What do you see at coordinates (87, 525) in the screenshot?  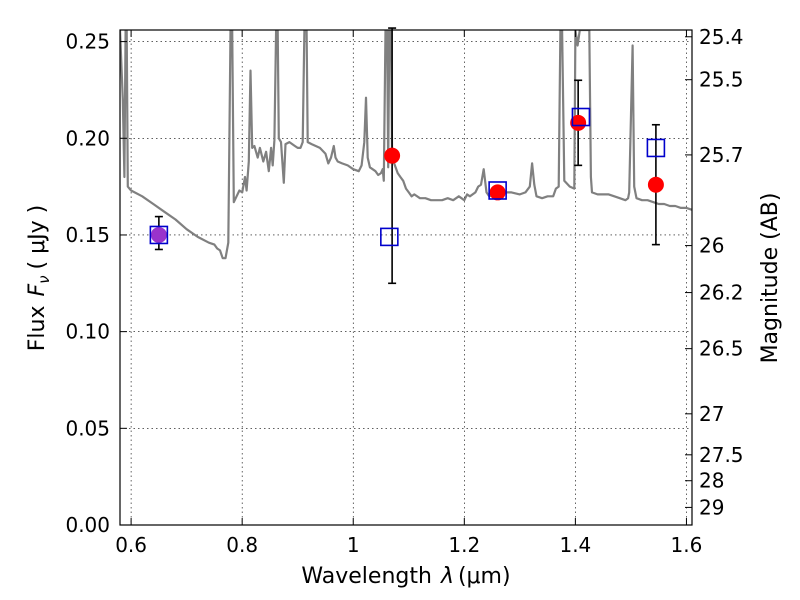 I see `y-tick-label: 0.00` at bounding box center [87, 525].